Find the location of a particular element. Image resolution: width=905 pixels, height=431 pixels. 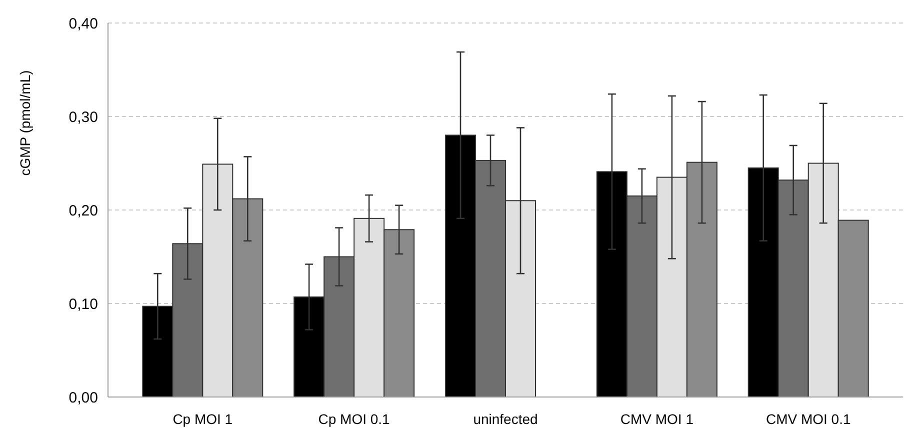

x-tick-label: uninfected is located at coordinates (505, 419).